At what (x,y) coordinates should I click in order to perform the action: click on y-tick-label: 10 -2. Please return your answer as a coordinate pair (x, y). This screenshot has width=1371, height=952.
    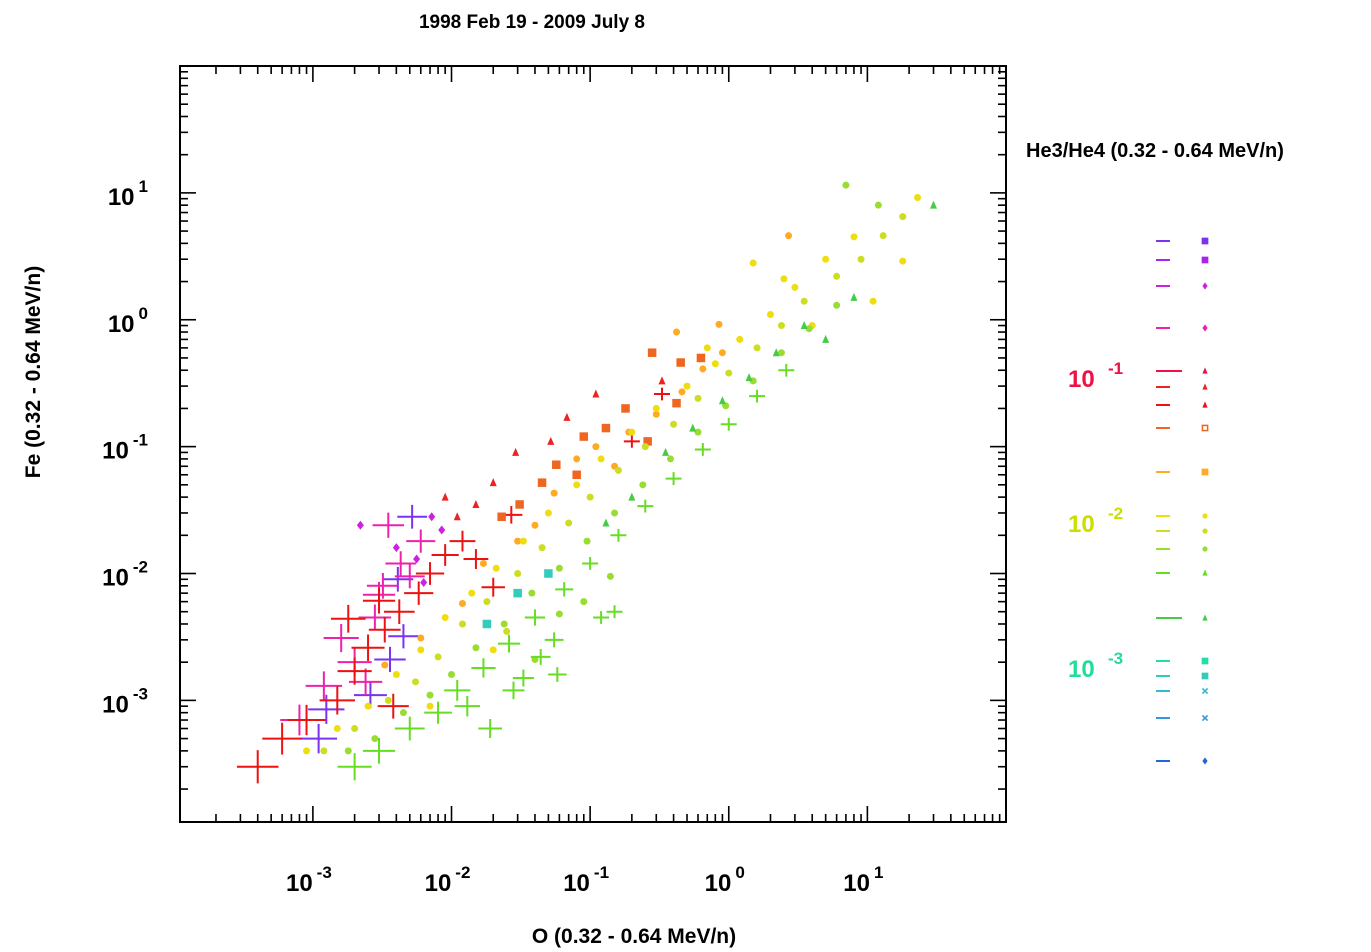
    Looking at the image, I should click on (125, 575).